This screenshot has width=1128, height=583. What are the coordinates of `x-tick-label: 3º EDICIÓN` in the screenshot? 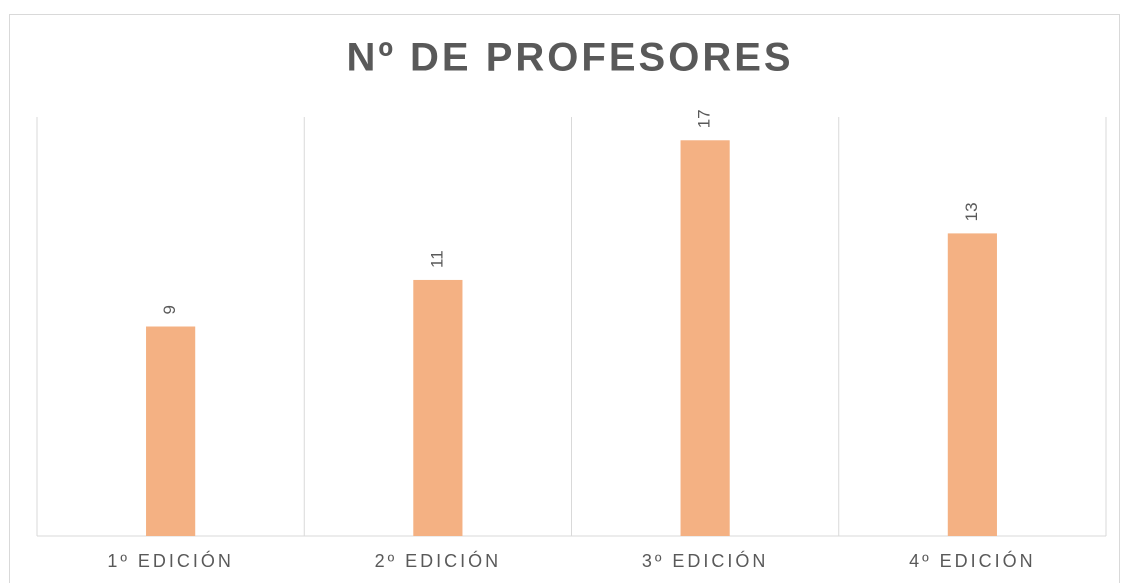 It's located at (705, 560).